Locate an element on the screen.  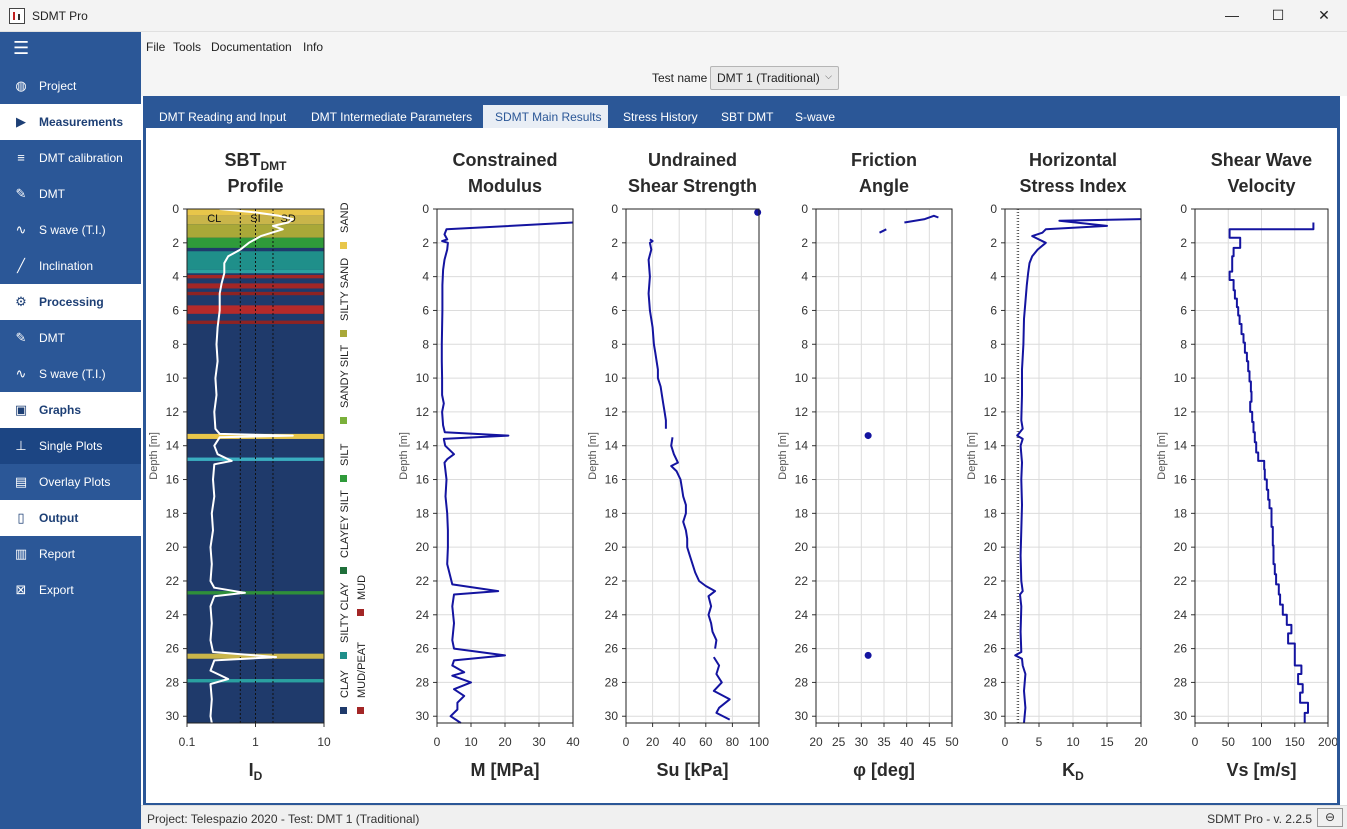
sidebar-item-graphs: ▣ Graphs is located at coordinates (70, 410).